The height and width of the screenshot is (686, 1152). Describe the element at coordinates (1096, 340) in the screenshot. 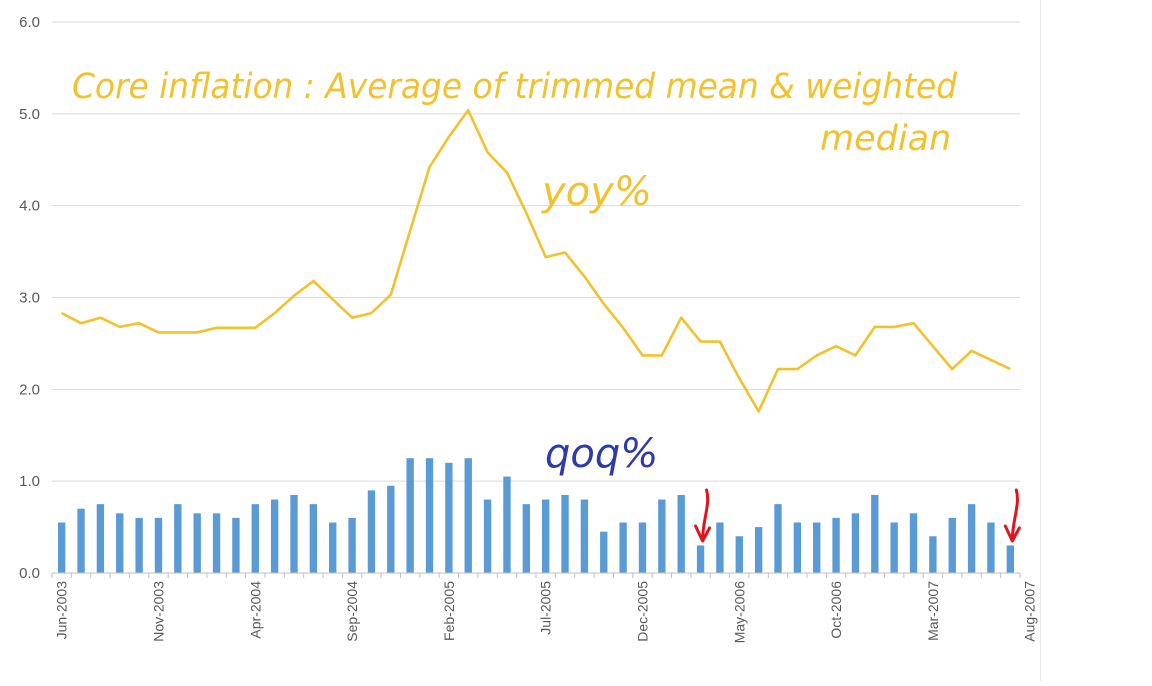

I see `right-margin` at that location.